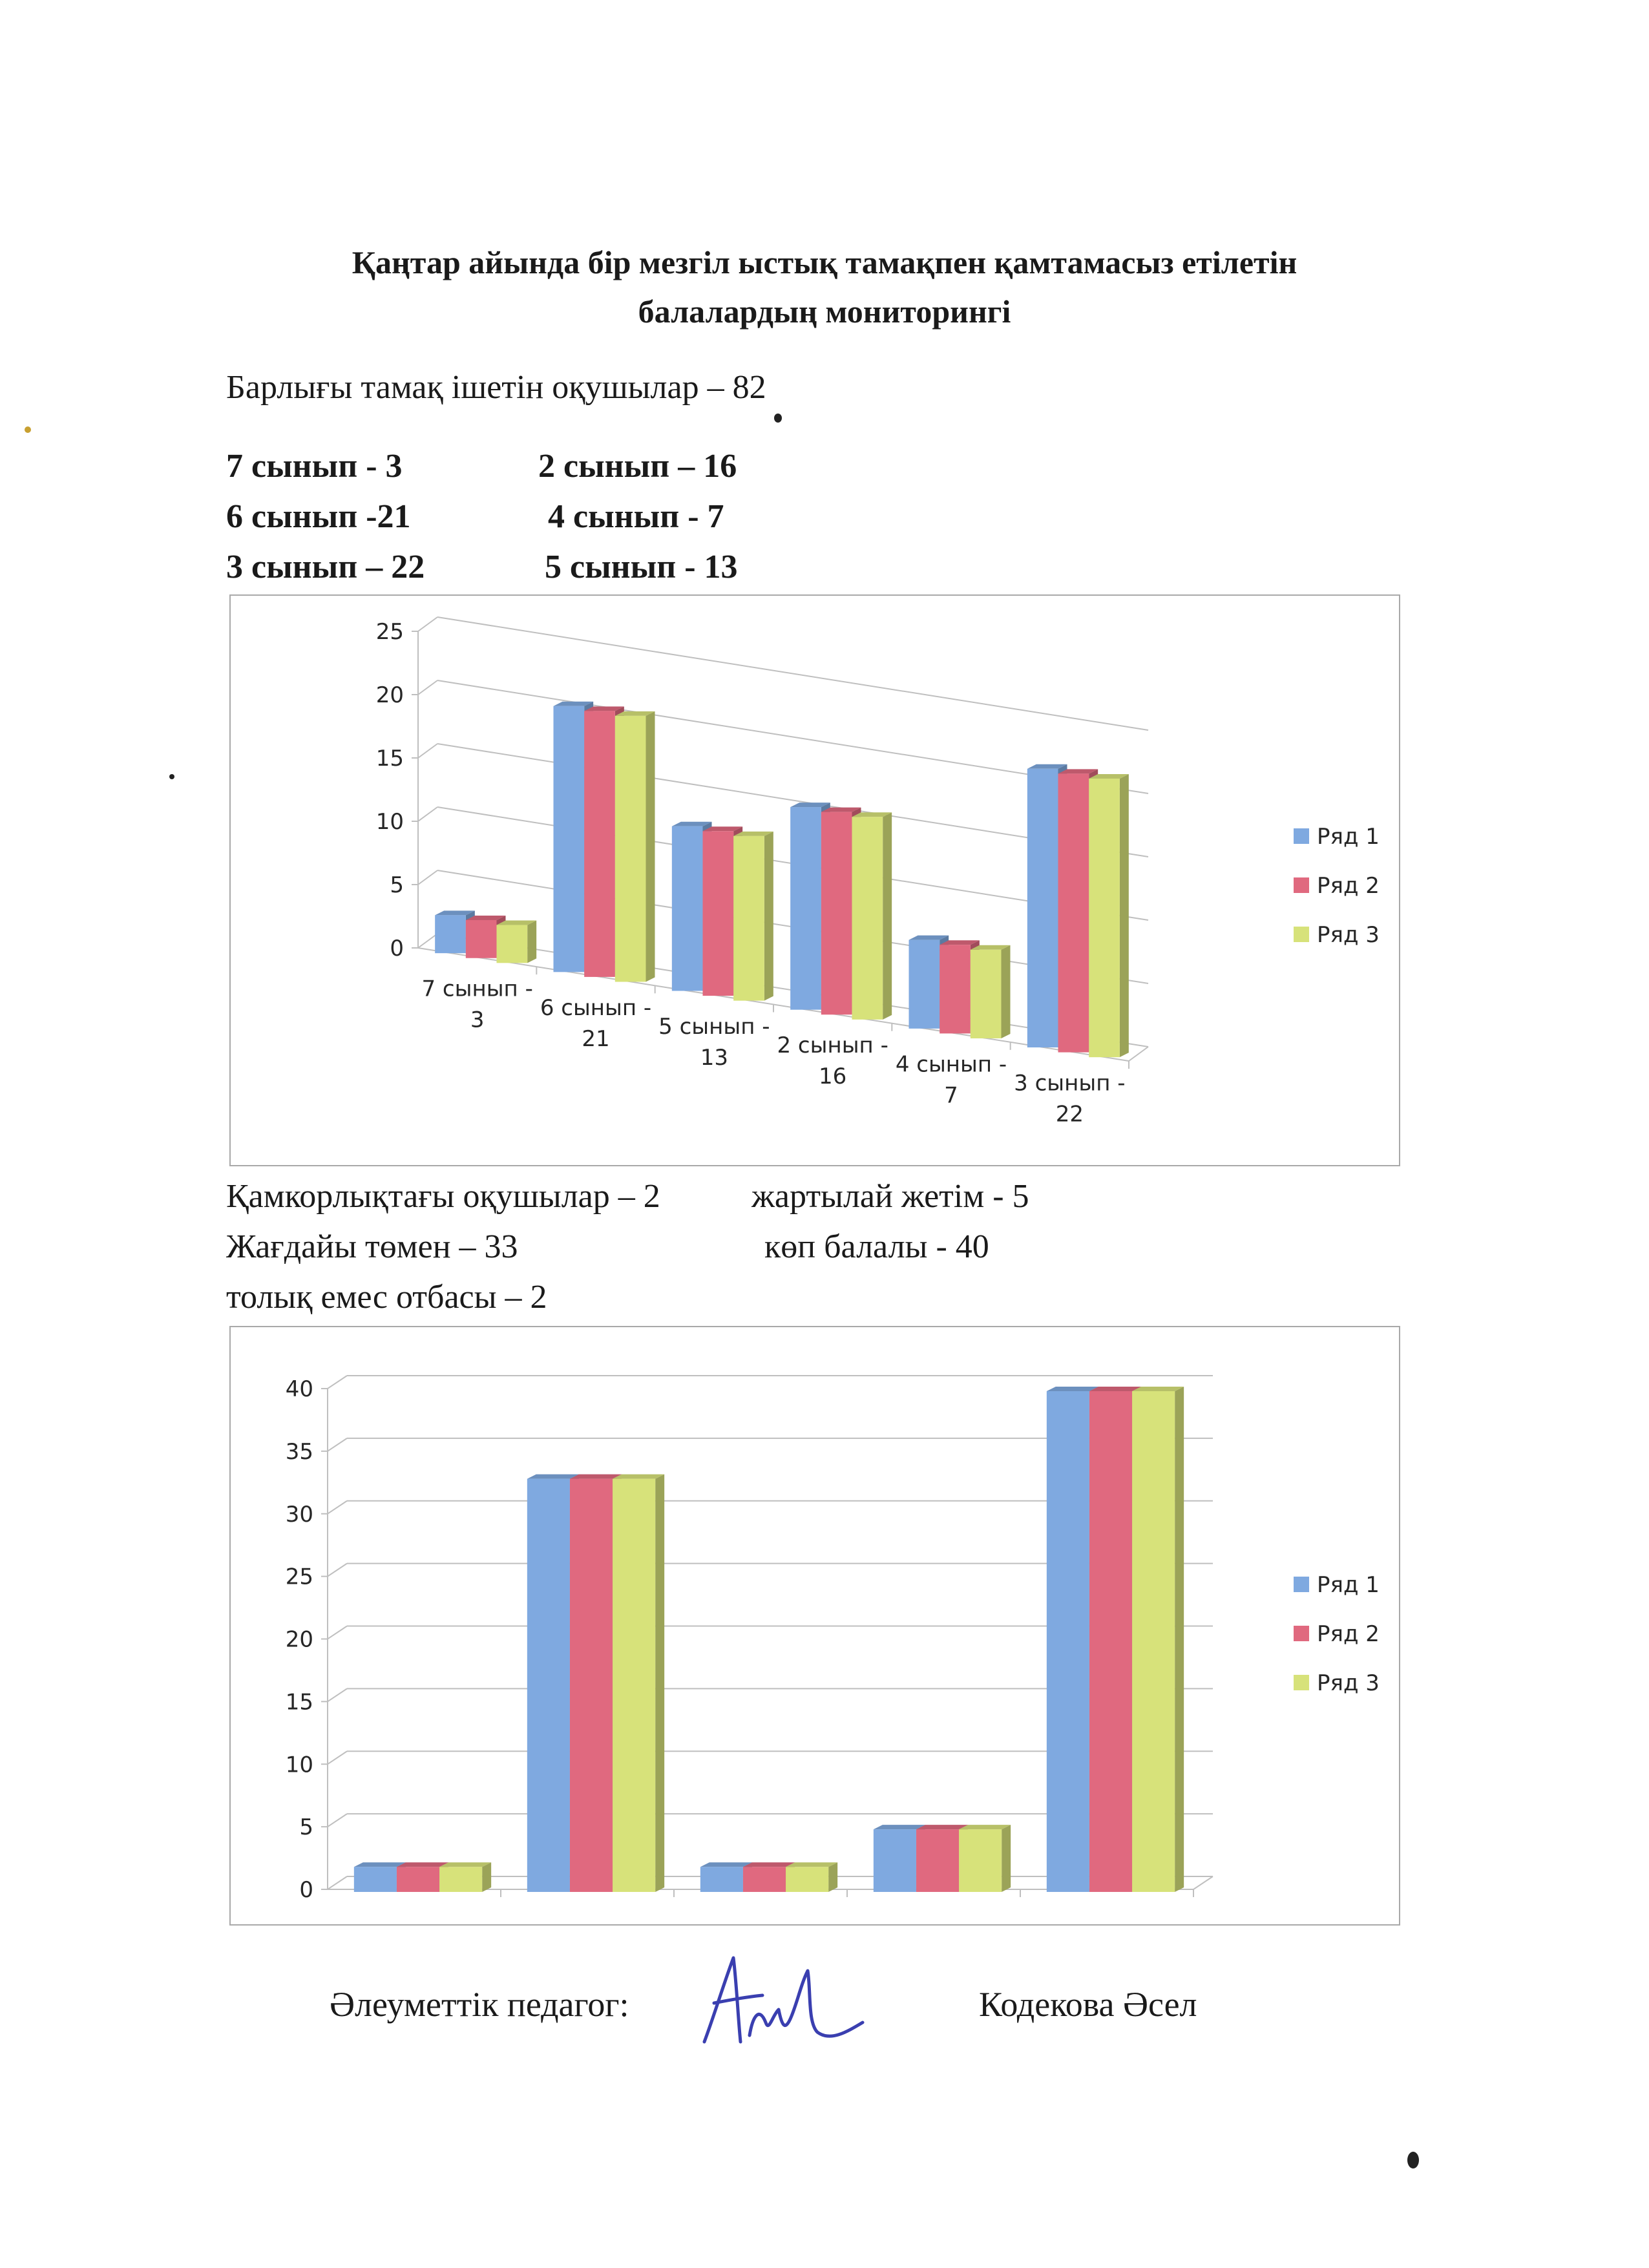 The height and width of the screenshot is (2268, 1649). Describe the element at coordinates (951, 1095) in the screenshot. I see `x-tick-label: 7` at that location.